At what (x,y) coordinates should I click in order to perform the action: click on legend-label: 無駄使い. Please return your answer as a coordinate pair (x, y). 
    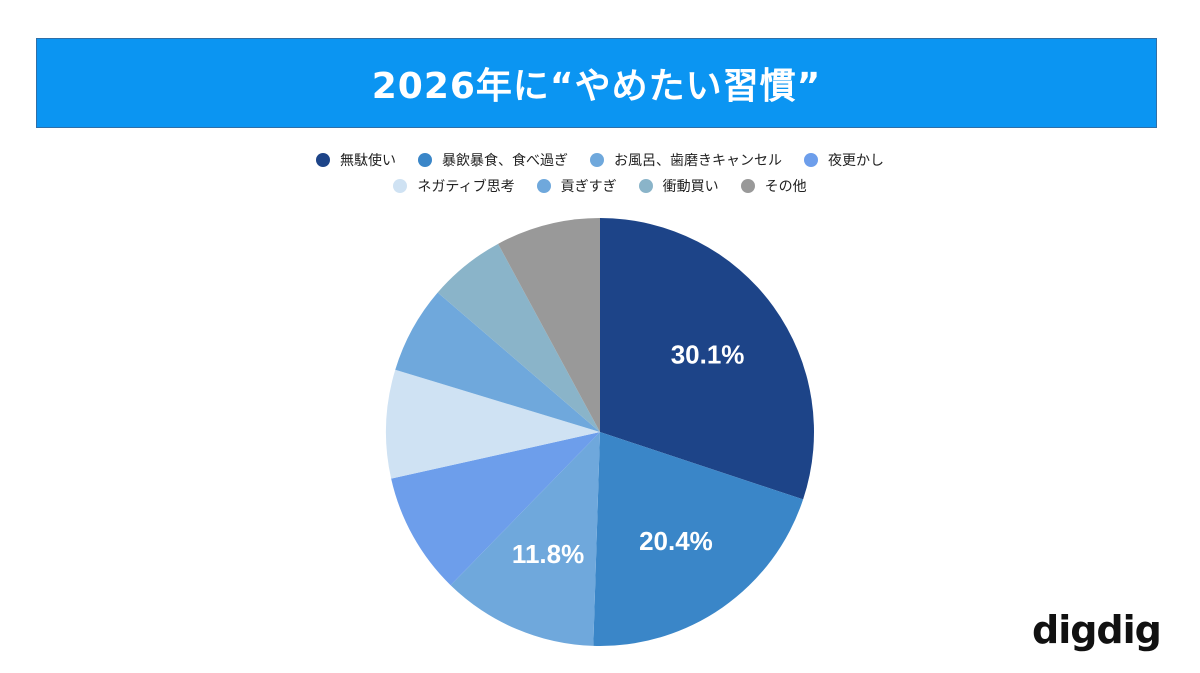
    Looking at the image, I should click on (368, 161).